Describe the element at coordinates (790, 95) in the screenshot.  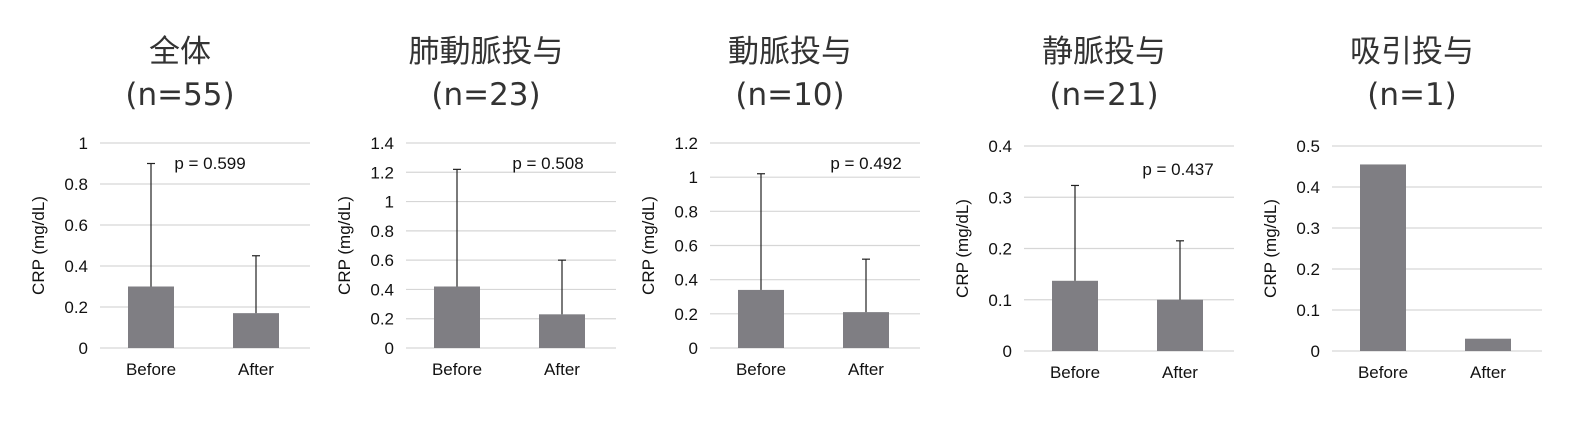
I see `chart-subtitle: (n=10)` at that location.